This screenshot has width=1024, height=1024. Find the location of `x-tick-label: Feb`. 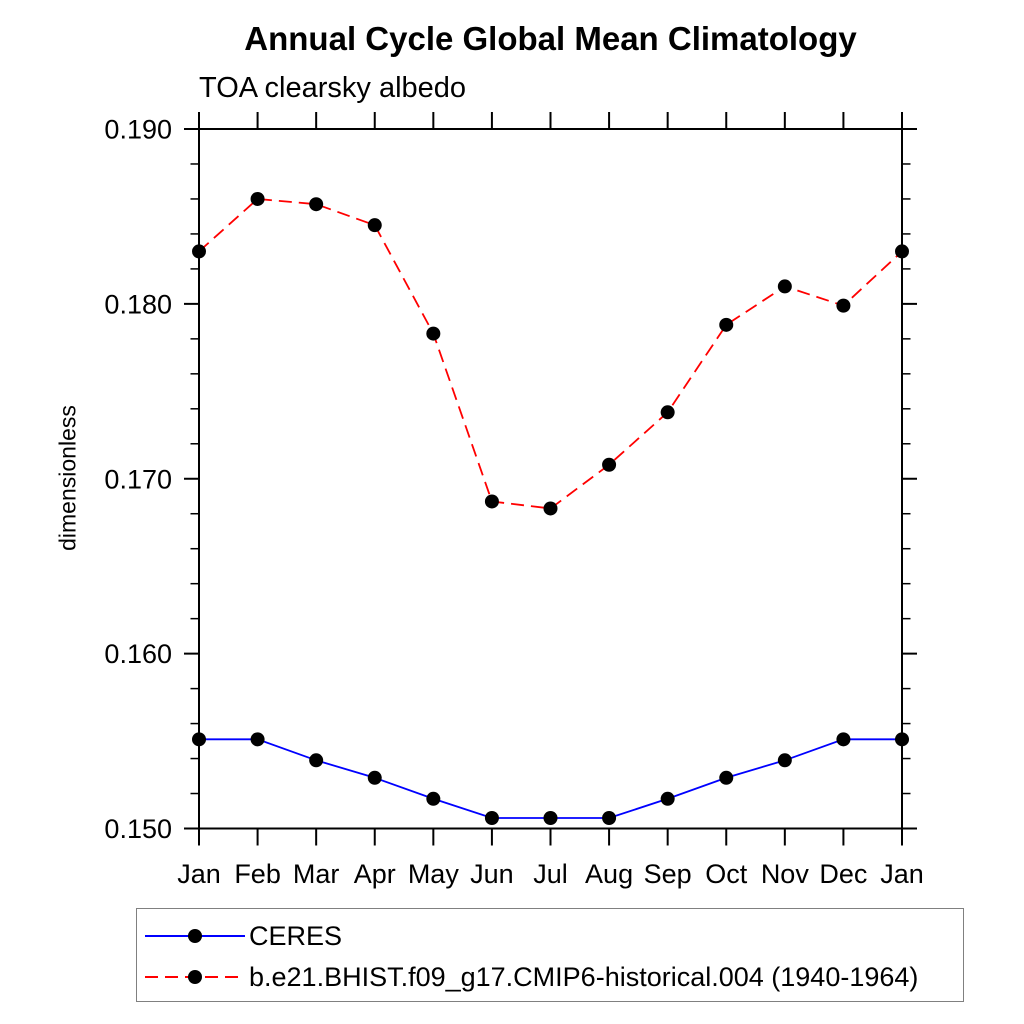

x-tick-label: Feb is located at coordinates (257, 874).